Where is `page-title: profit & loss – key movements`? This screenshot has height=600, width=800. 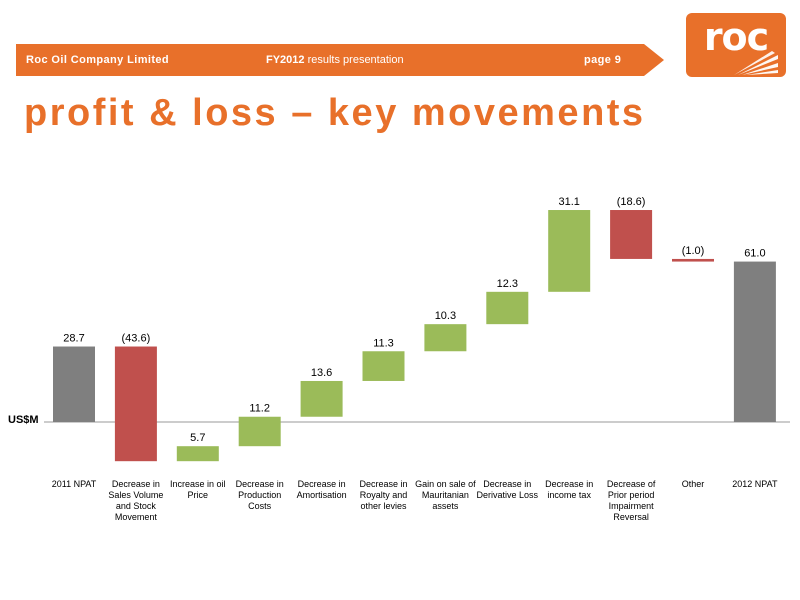
page-title: profit & loss – key movements is located at coordinates (335, 113).